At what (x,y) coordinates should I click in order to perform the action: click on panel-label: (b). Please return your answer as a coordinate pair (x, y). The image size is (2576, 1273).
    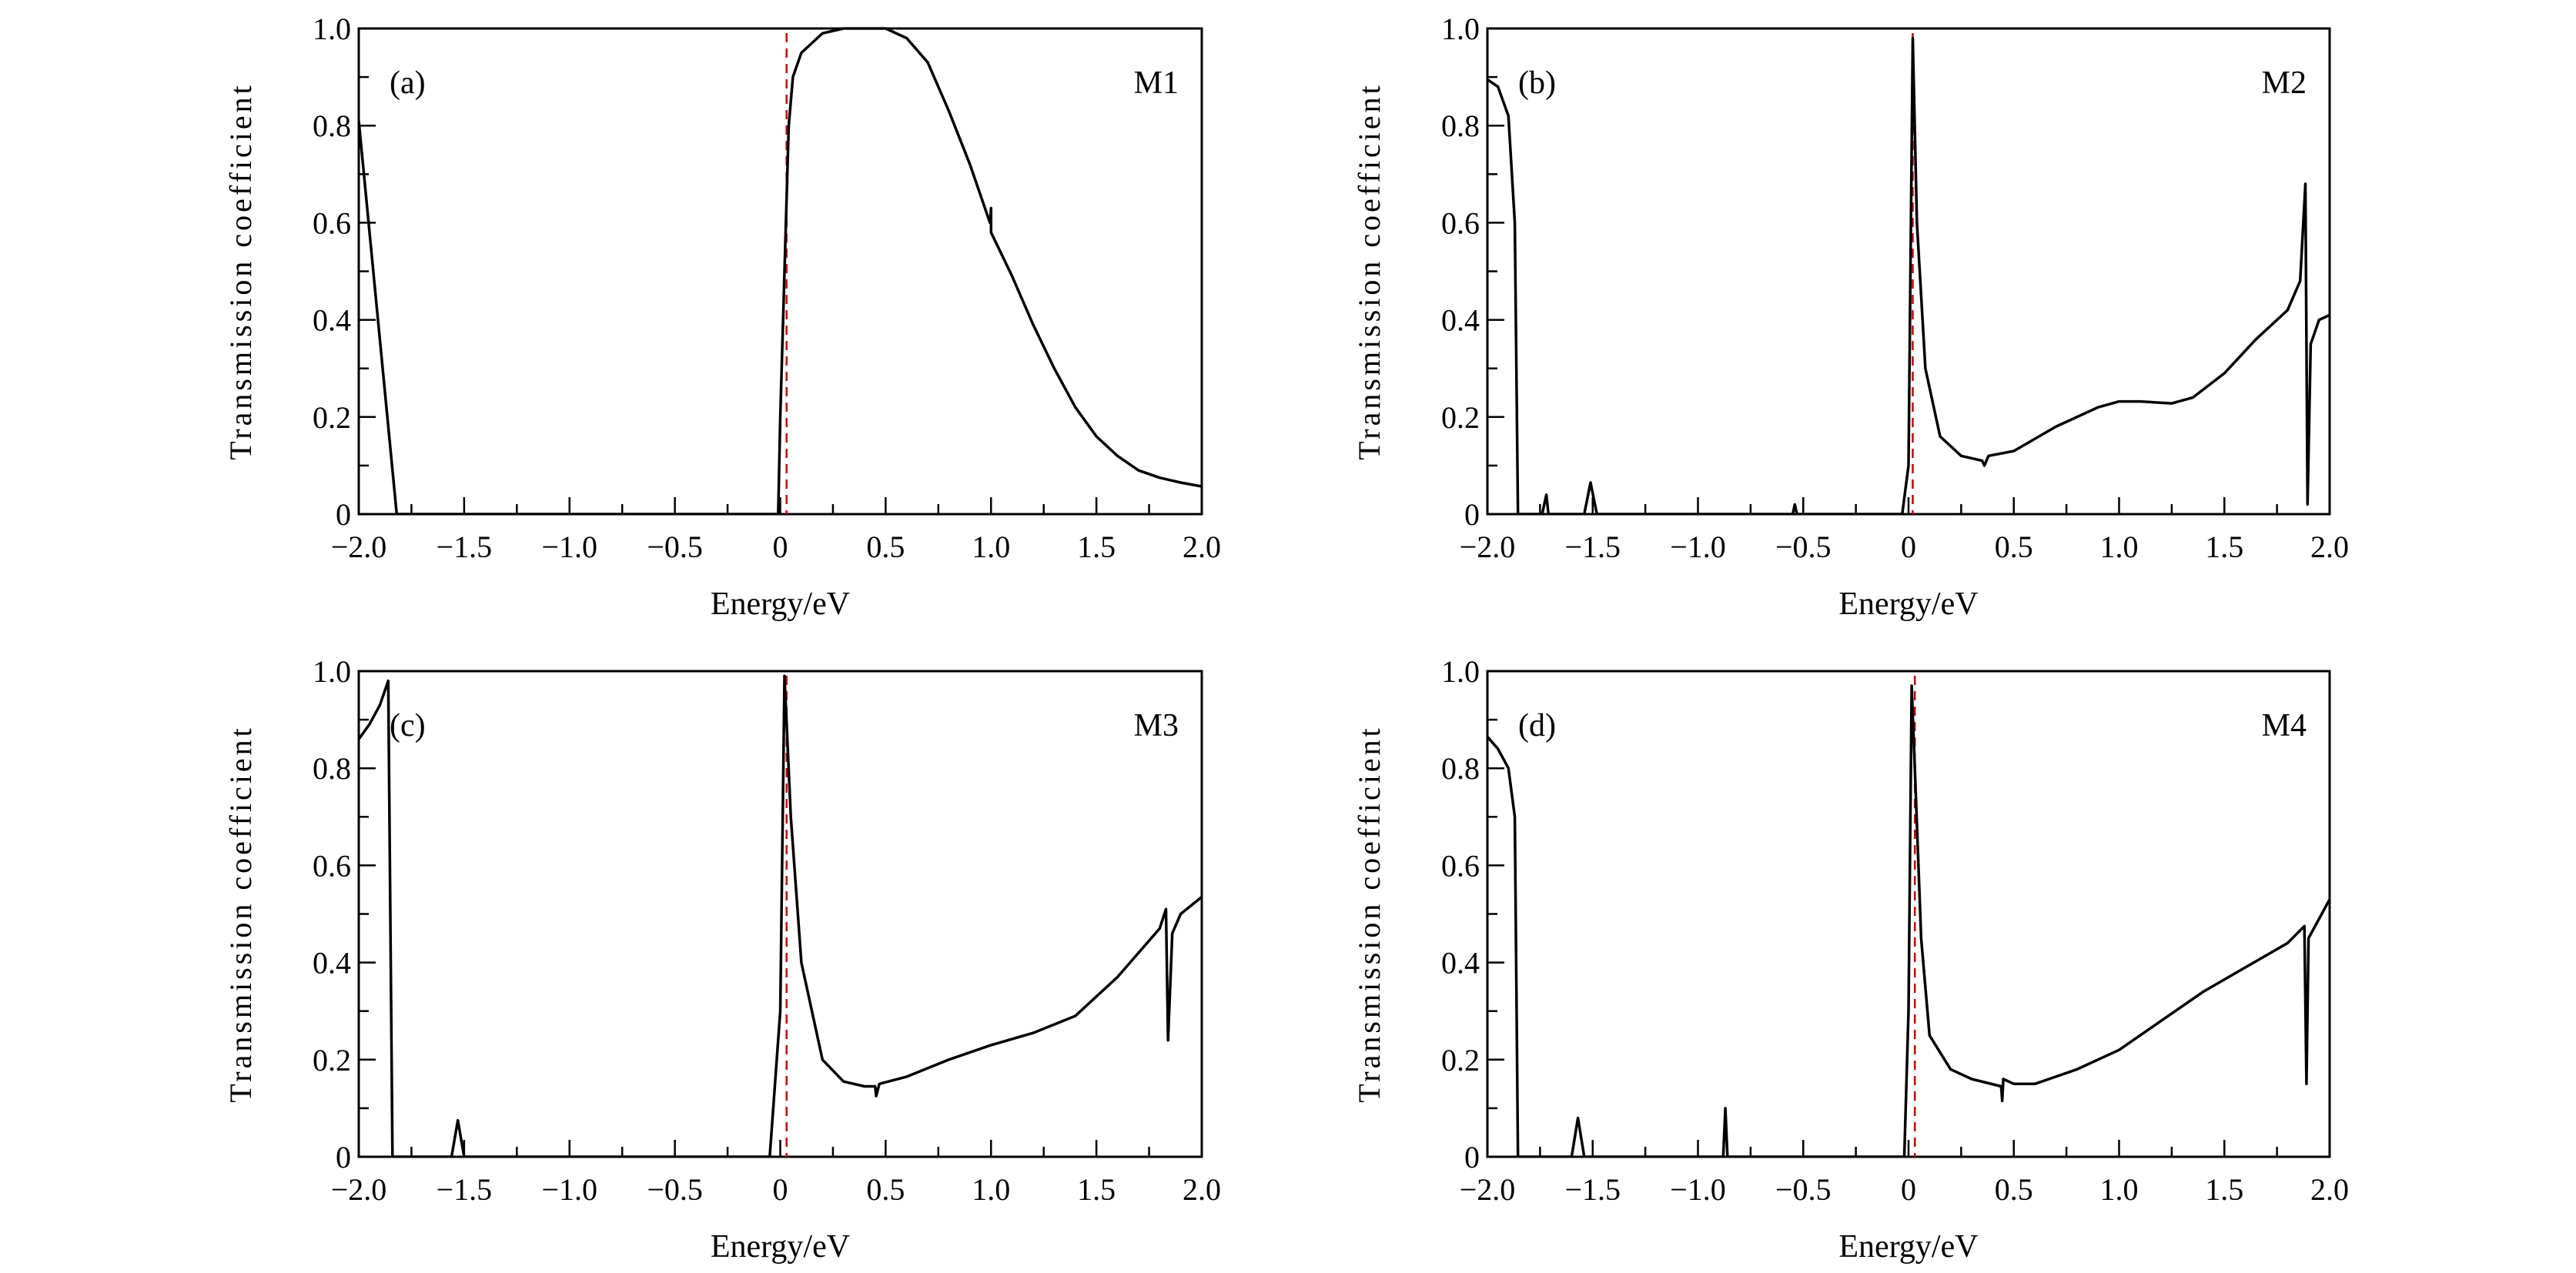
    Looking at the image, I should click on (1537, 83).